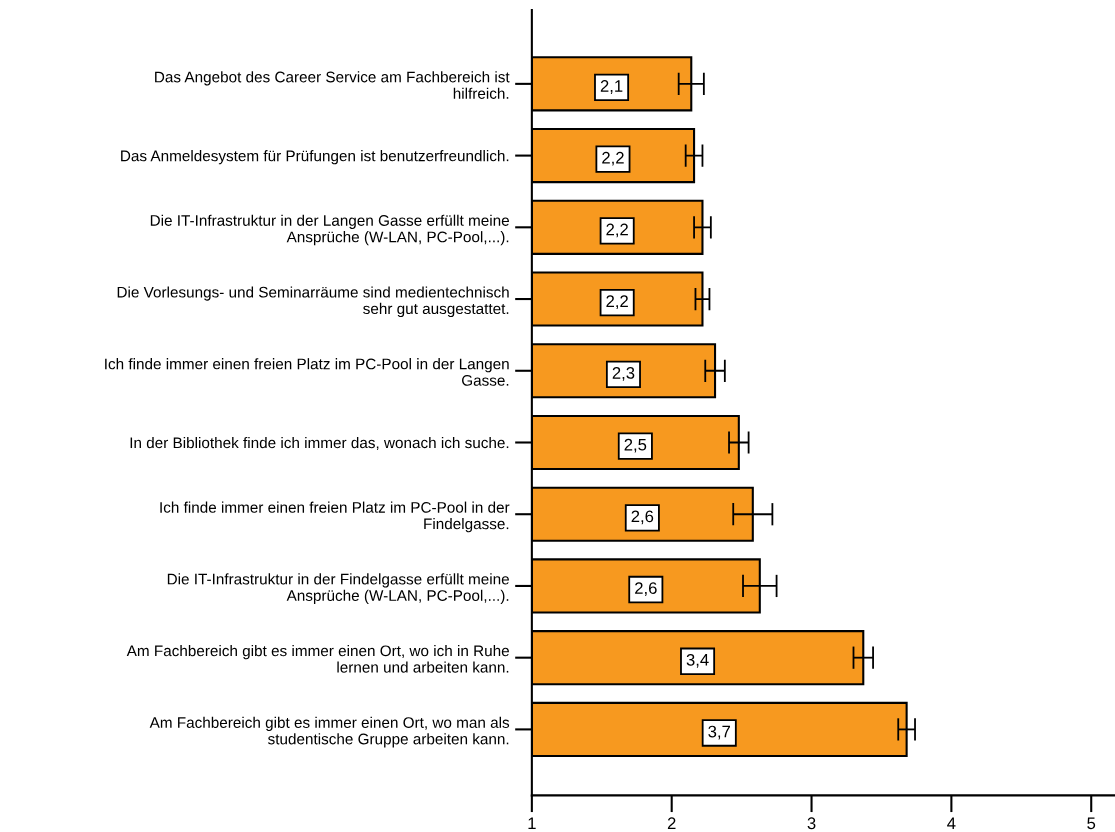  What do you see at coordinates (611, 87) in the screenshot?
I see `data-label: 2,1` at bounding box center [611, 87].